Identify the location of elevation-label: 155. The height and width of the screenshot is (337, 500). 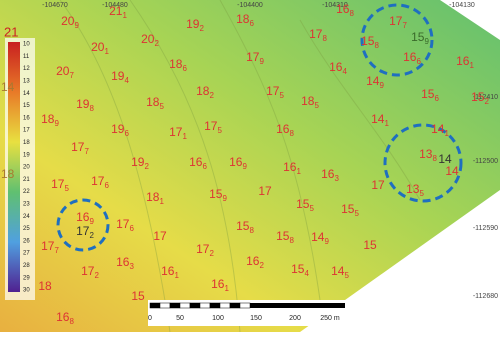
(305, 205).